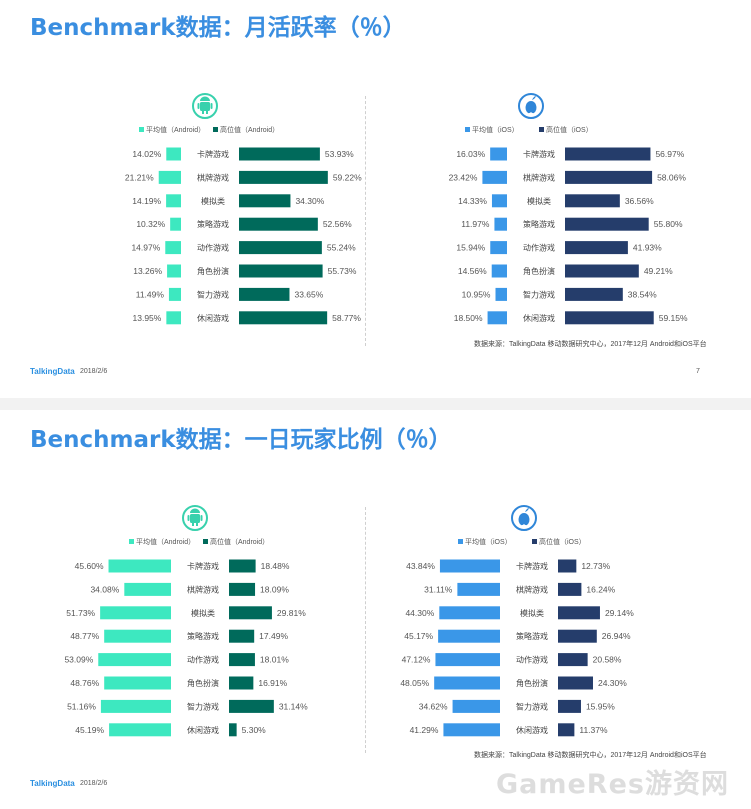 The image size is (751, 809). I want to click on slide-title: Benchmark数据：一日玩家比例（％）, so click(241, 440).